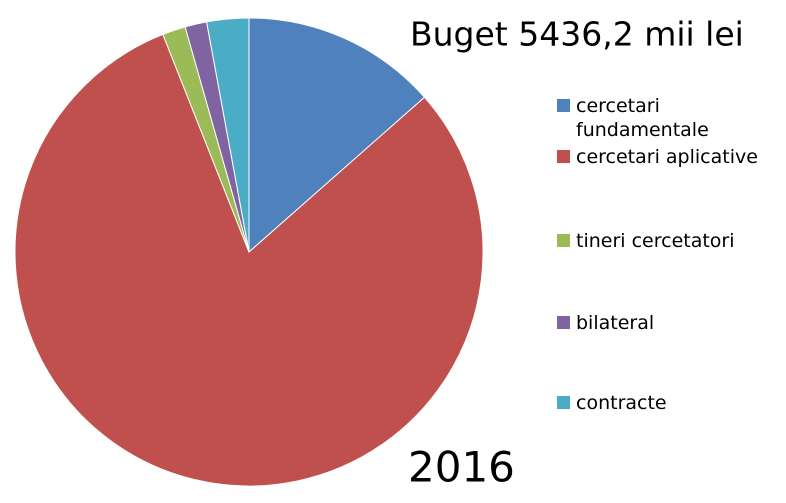 This screenshot has width=786, height=503. I want to click on legend-entry: bilateral, so click(671, 323).